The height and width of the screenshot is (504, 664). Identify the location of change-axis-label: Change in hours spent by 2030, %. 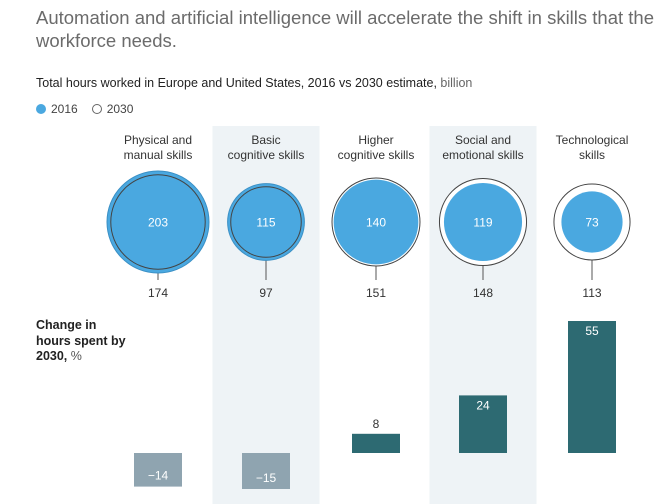
(81, 341).